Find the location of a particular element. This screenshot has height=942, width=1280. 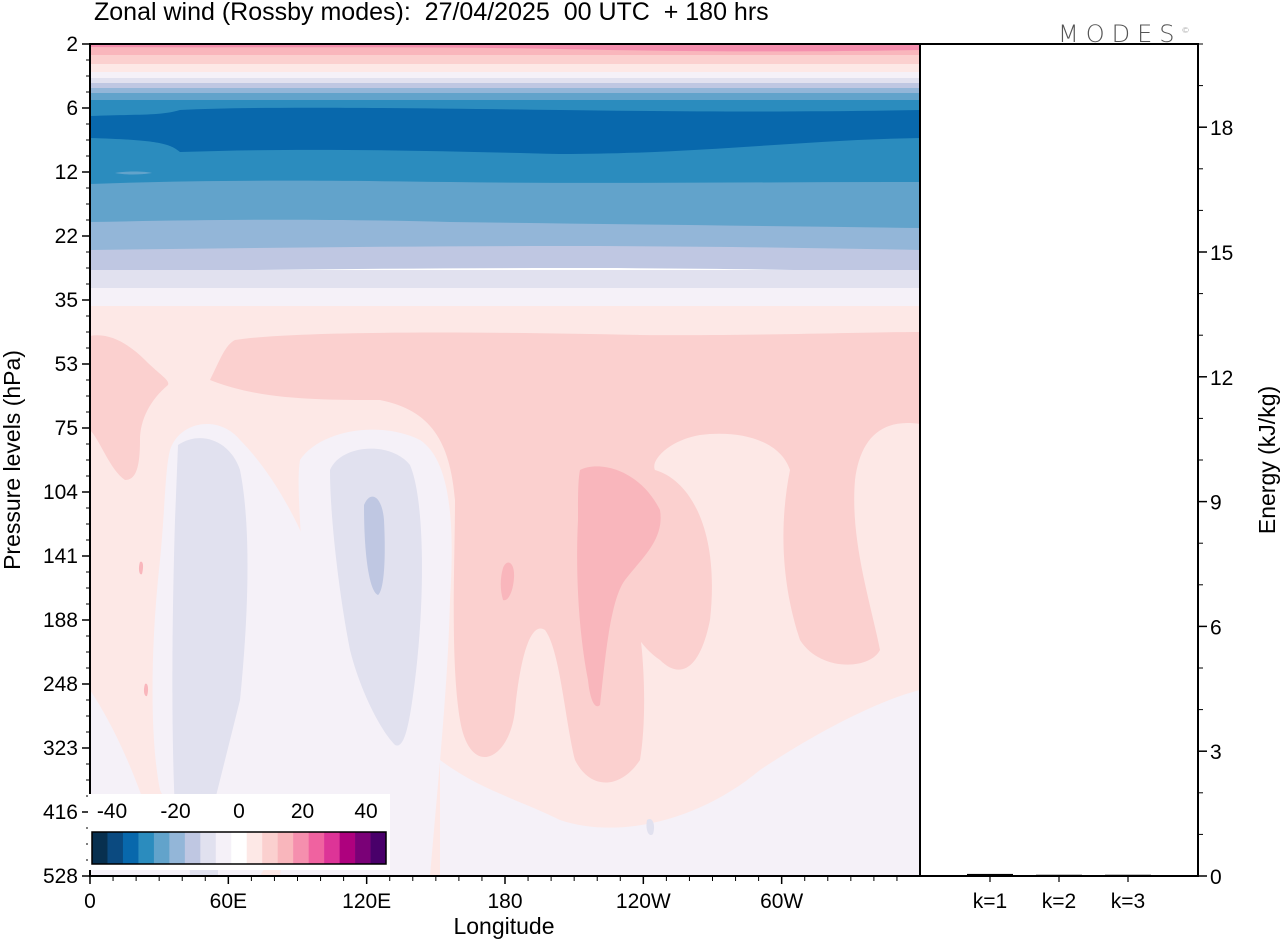

x-tick-label: 0 is located at coordinates (90, 901).